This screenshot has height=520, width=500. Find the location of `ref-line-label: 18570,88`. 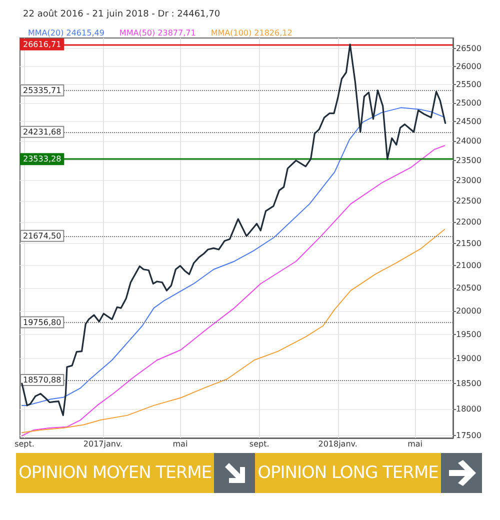

ref-line-label: 18570,88 is located at coordinates (42, 379).